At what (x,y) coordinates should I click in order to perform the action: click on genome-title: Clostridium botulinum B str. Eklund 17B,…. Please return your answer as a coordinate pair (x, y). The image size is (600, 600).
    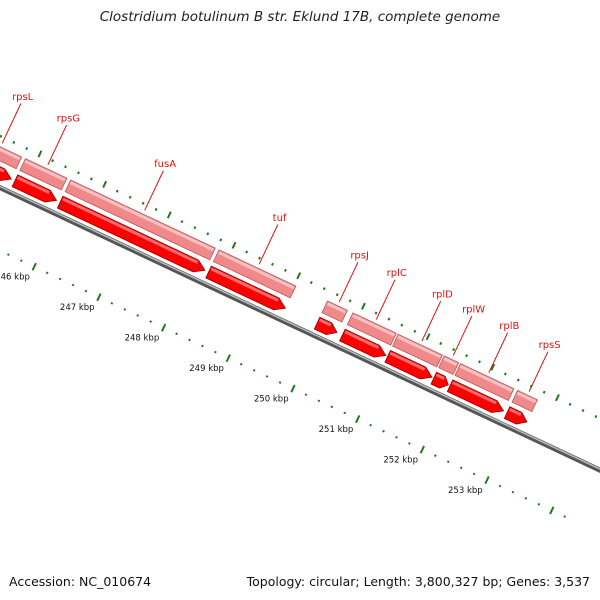
    Looking at the image, I should click on (300, 17).